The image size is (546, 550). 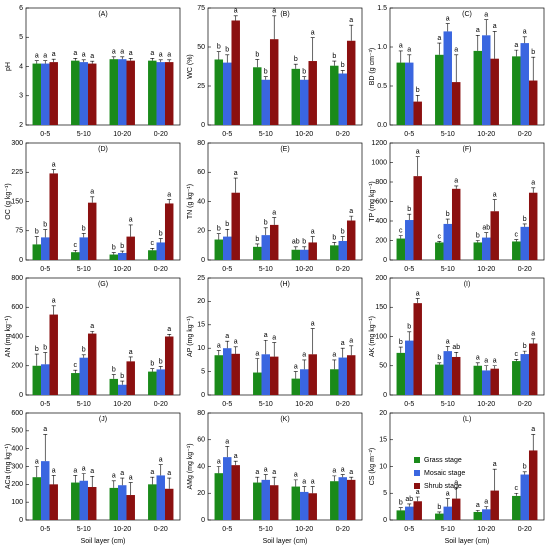 What do you see at coordinates (190, 336) in the screenshot?
I see `y-axis-label: AP (mg kg⁻¹)` at bounding box center [190, 336].